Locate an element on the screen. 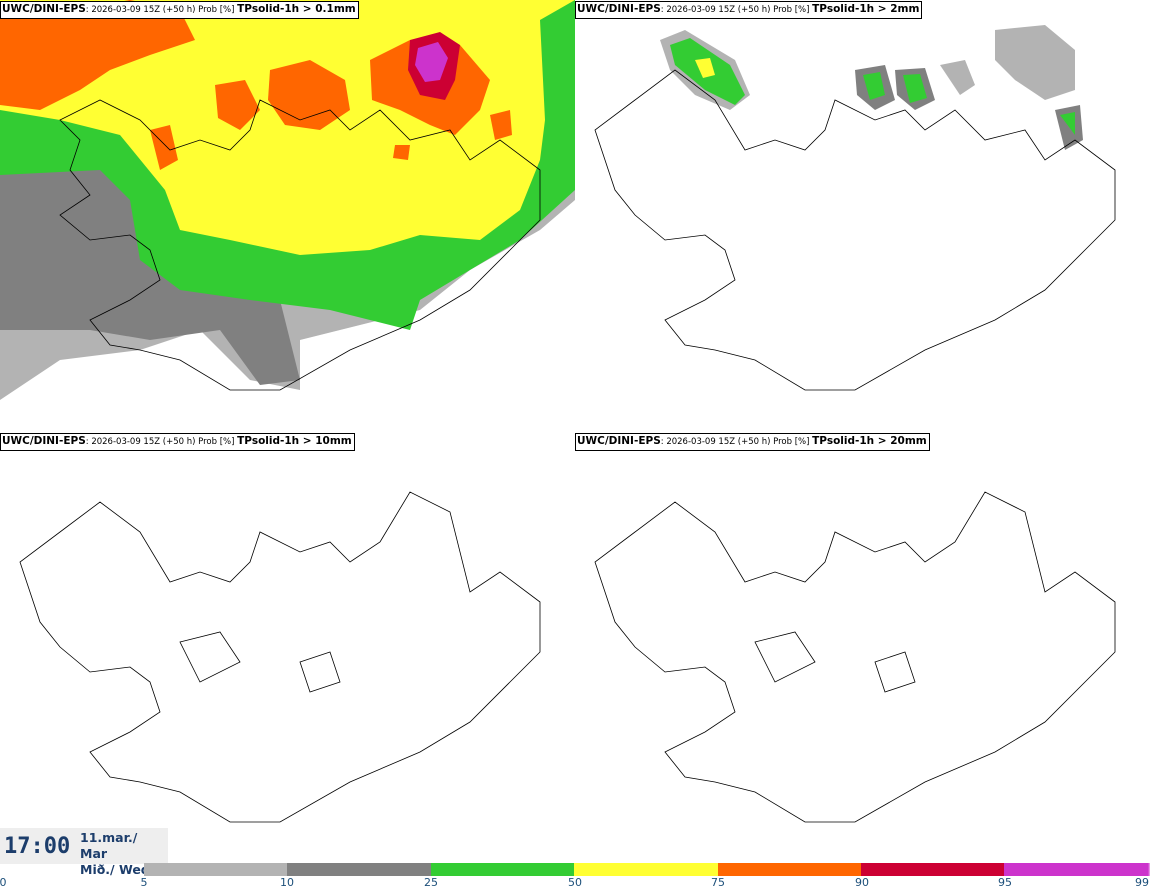 Image resolution: width=1150 pixels, height=891 pixels. colorbar-tick-5: 5 is located at coordinates (144, 882).